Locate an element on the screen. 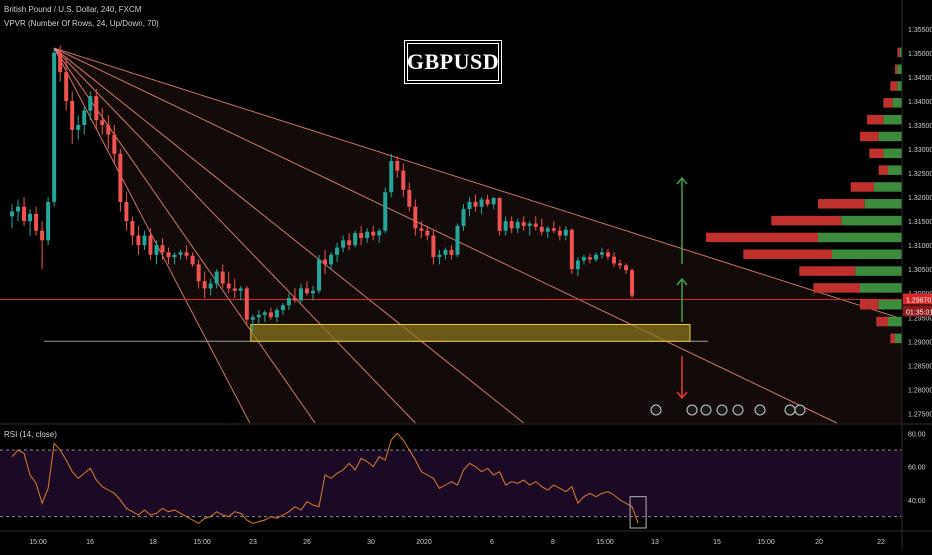 The height and width of the screenshot is (555, 932). price-tick-label: 1.35000 is located at coordinates (920, 54).